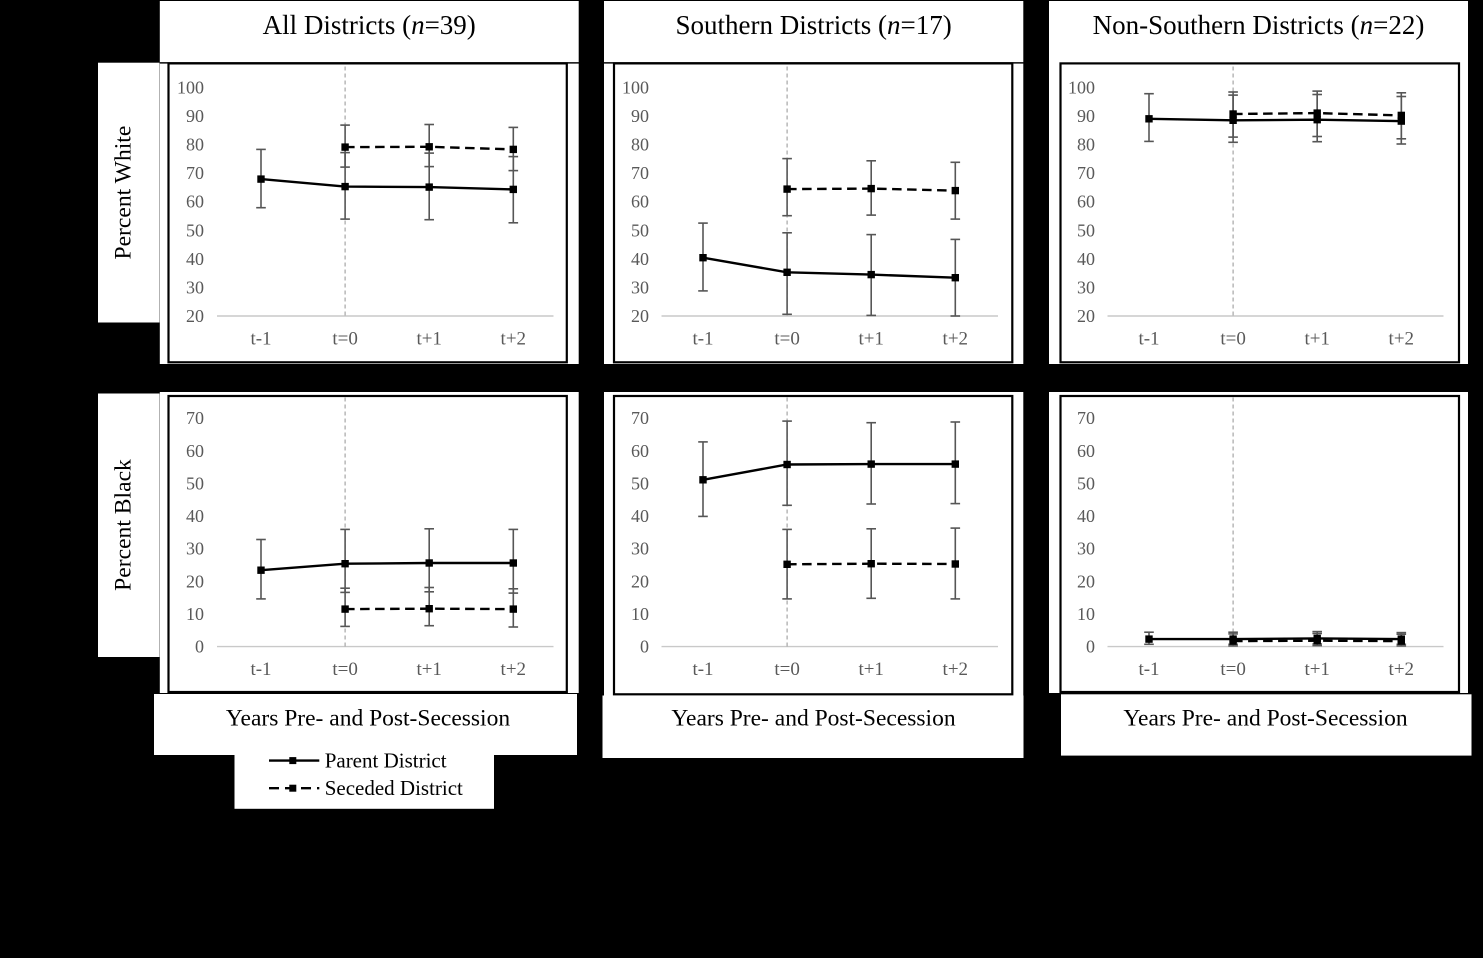 This screenshot has height=958, width=1483. What do you see at coordinates (386, 761) in the screenshot?
I see `svg-text: Parent District` at bounding box center [386, 761].